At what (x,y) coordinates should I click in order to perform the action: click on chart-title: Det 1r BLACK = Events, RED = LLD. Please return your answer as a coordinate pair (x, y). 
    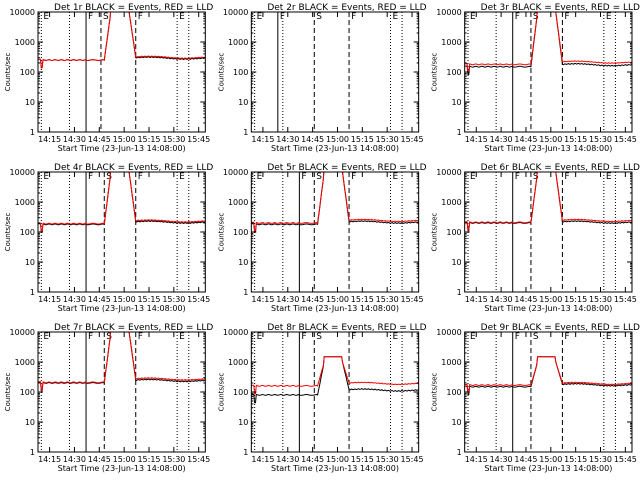
    Looking at the image, I should click on (133, 8).